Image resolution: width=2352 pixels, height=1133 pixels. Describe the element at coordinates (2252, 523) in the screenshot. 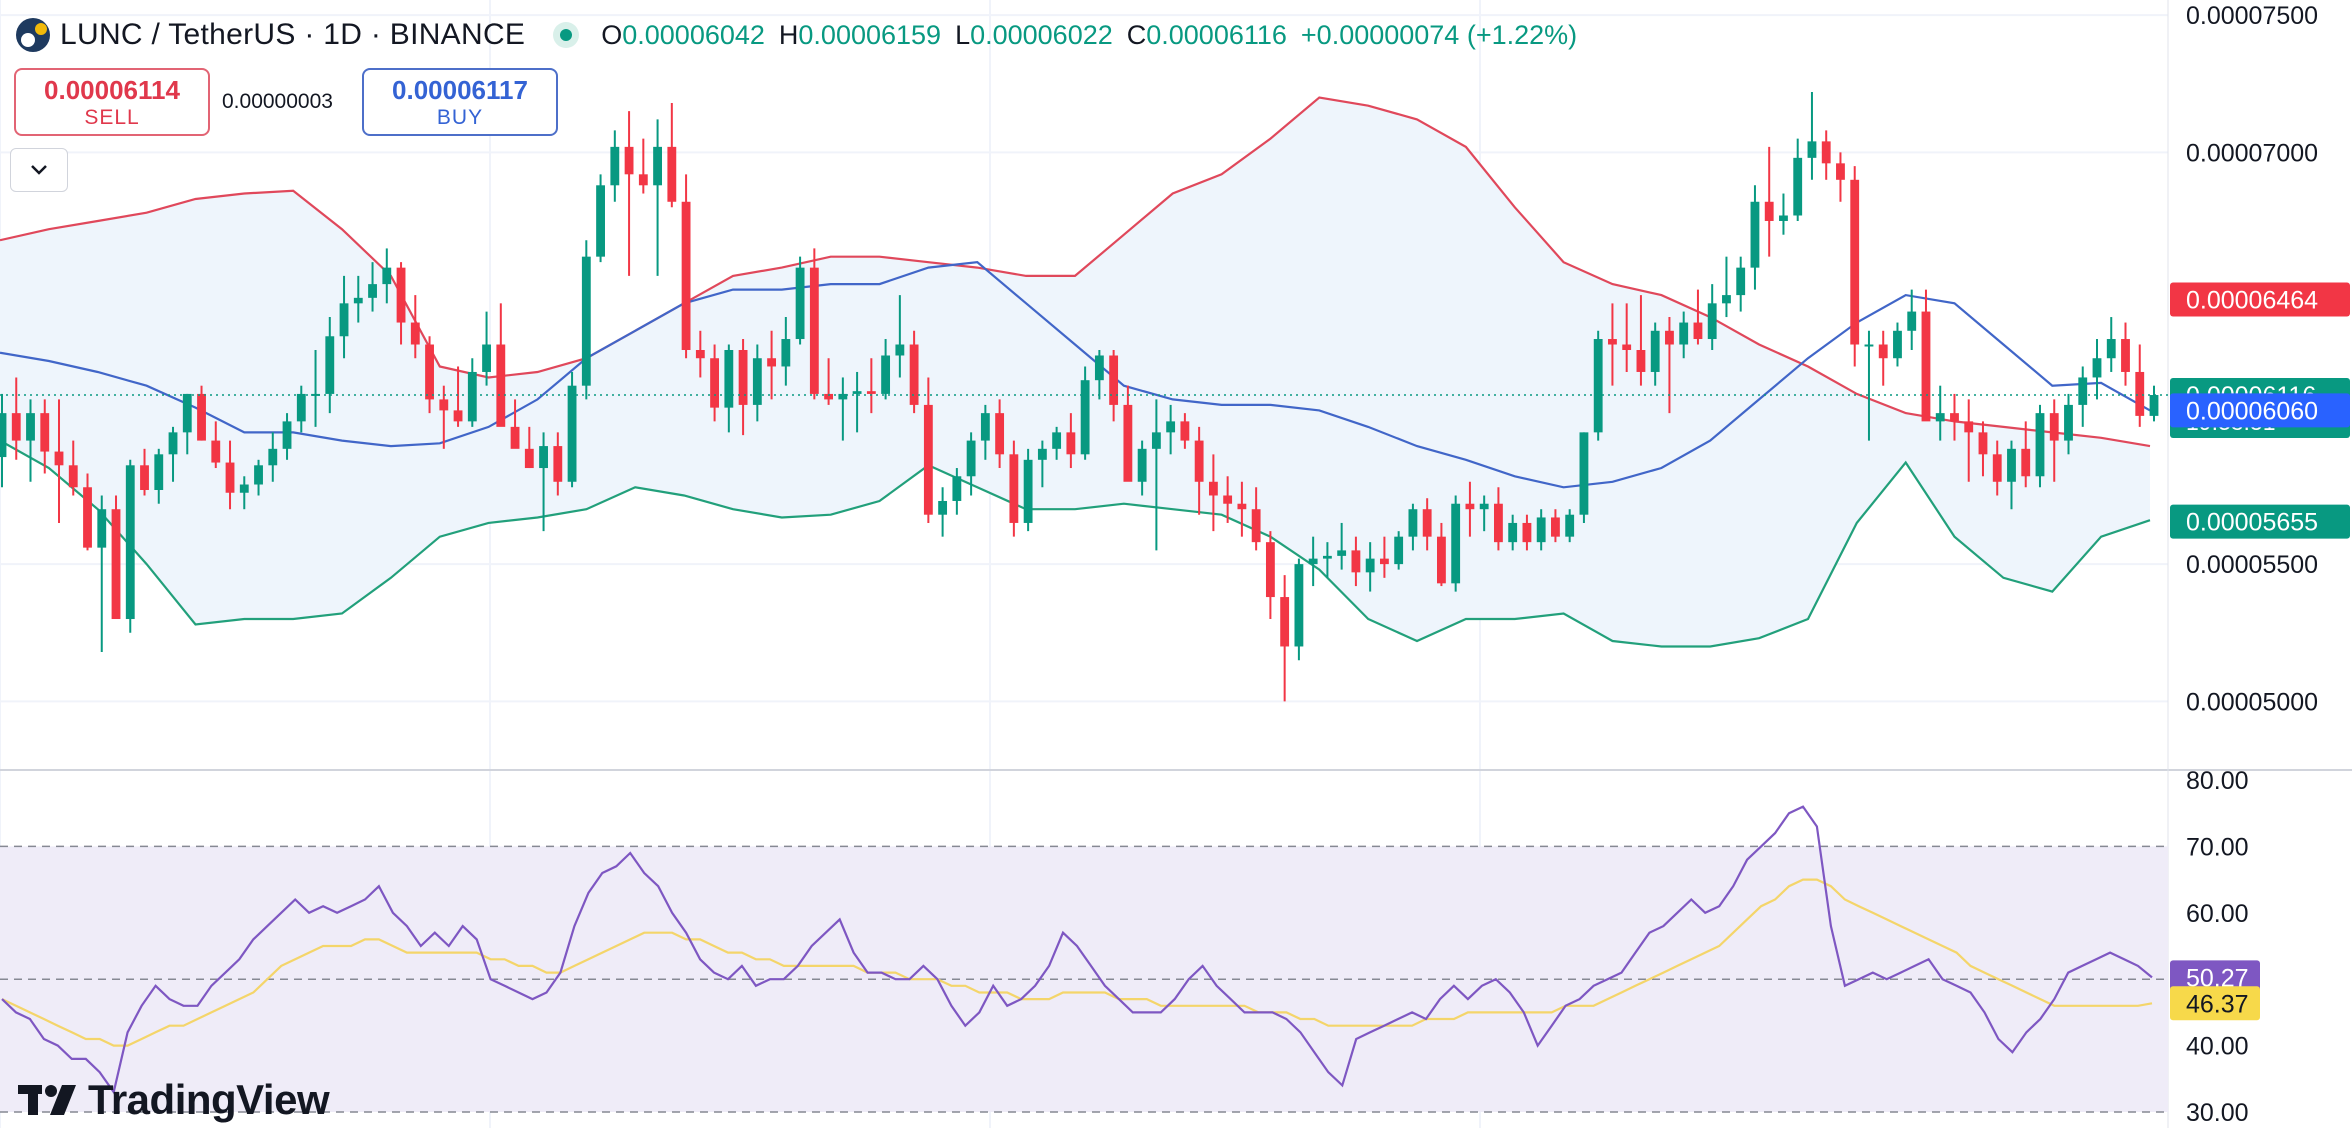

I see `price-axis-label: 0.00005655` at that location.